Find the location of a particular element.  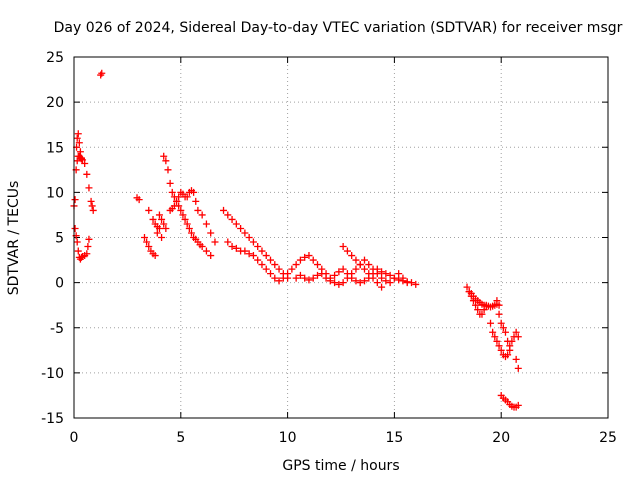

y-tick-label: 15 is located at coordinates (55, 148).